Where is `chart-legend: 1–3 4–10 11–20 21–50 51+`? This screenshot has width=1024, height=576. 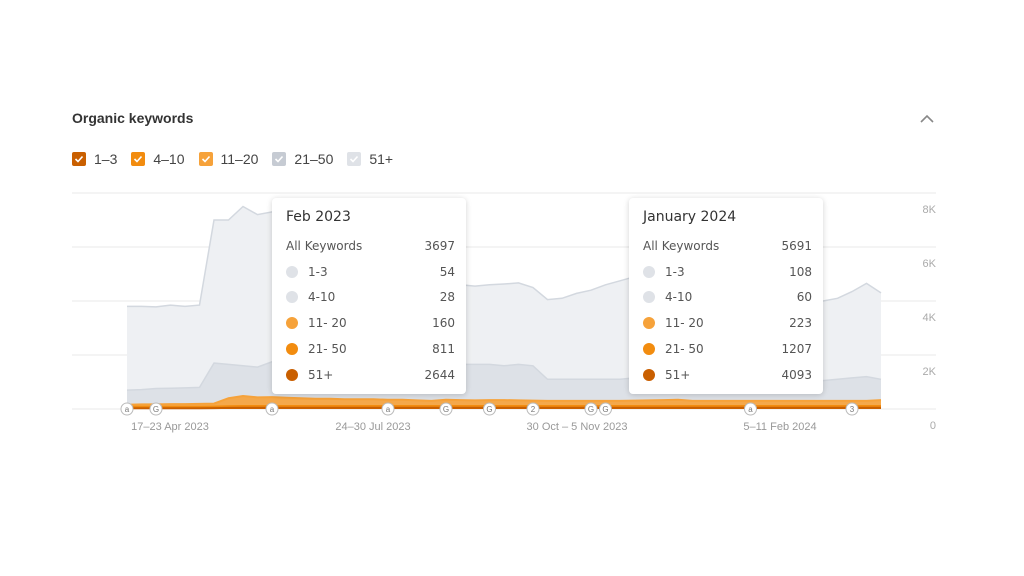 chart-legend: 1–3 4–10 11–20 21–50 51+ is located at coordinates (239, 159).